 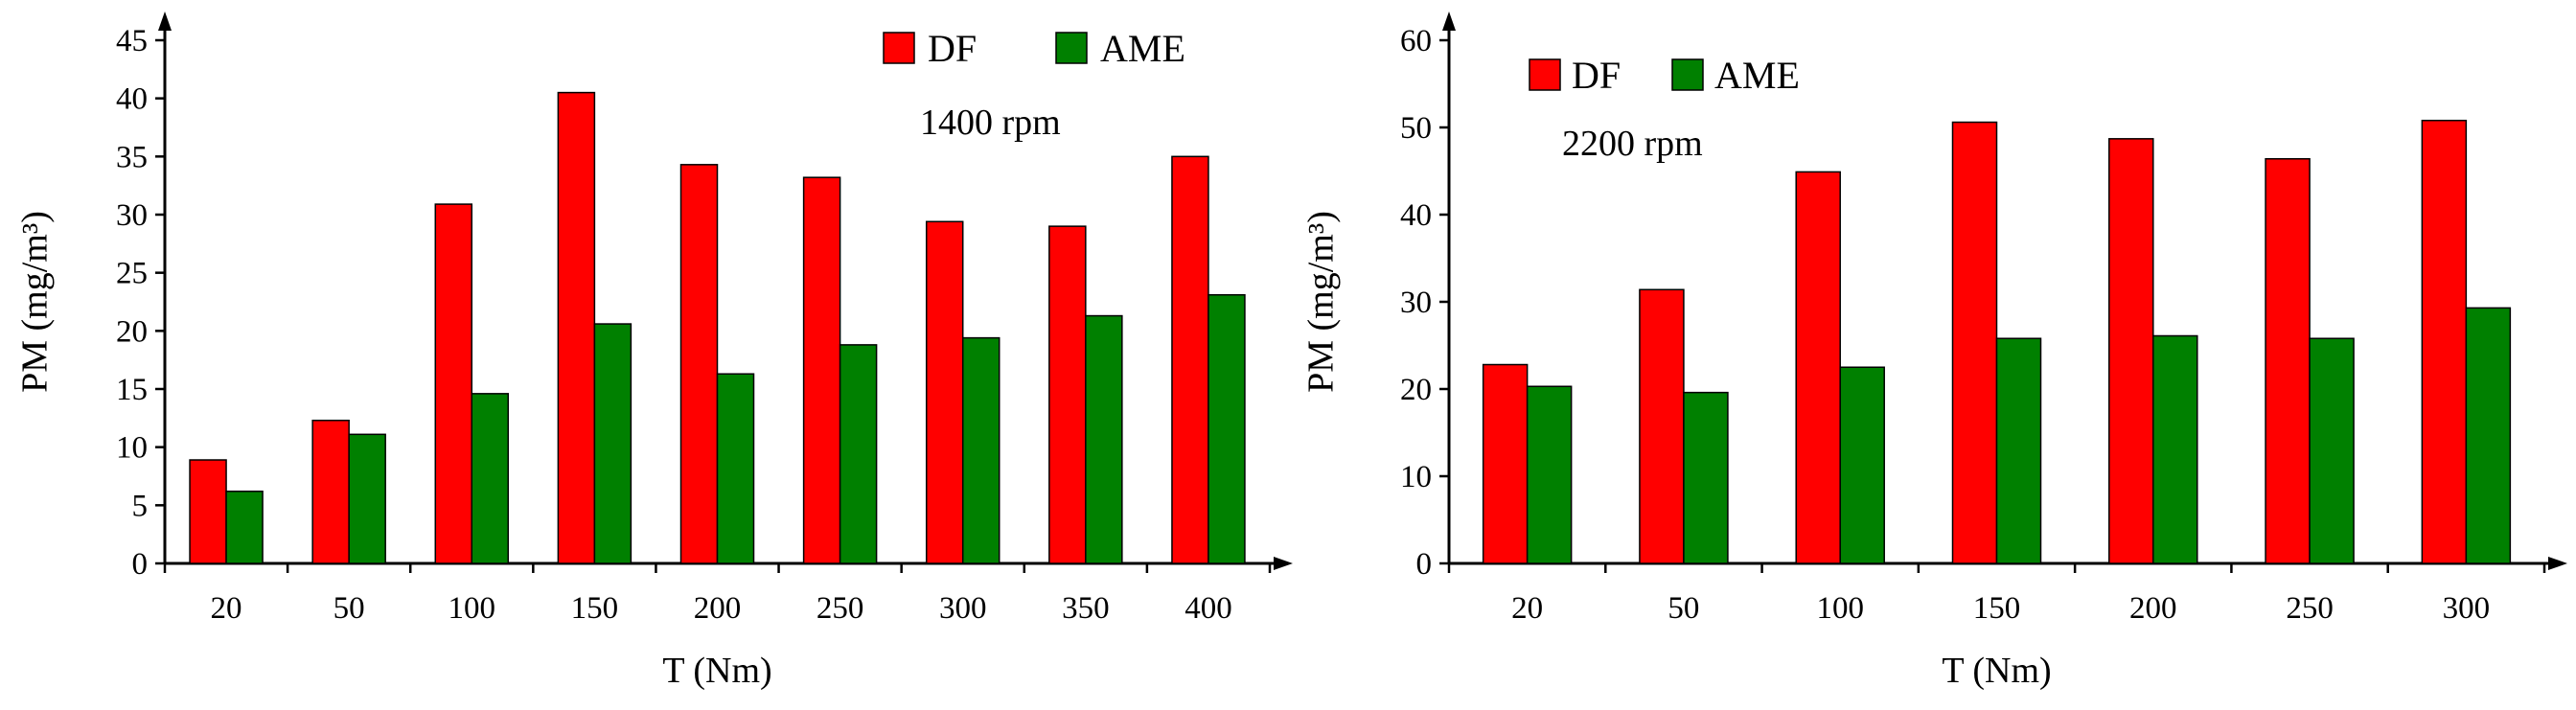 I want to click on y-tick-label: 25, so click(x=132, y=274).